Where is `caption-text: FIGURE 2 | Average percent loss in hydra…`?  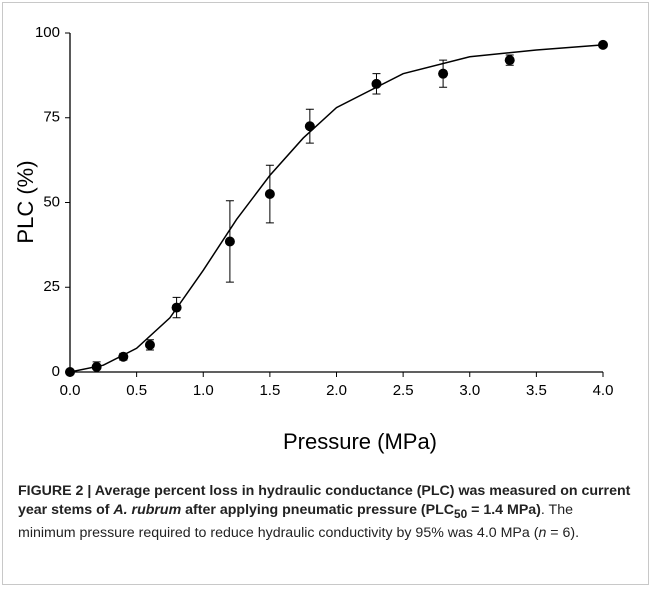
caption-text: FIGURE 2 | Average percent loss in hydra… is located at coordinates (324, 500).